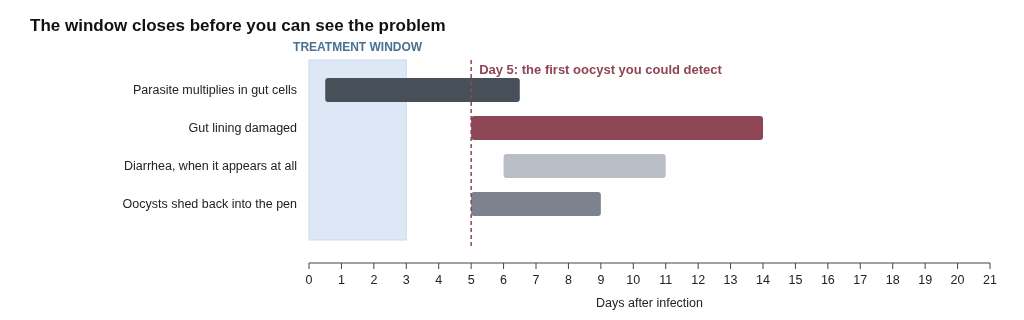 Image resolution: width=1024 pixels, height=320 pixels. What do you see at coordinates (215, 90) in the screenshot?
I see `y-tick-label: Parasite multiplies in gut cells` at bounding box center [215, 90].